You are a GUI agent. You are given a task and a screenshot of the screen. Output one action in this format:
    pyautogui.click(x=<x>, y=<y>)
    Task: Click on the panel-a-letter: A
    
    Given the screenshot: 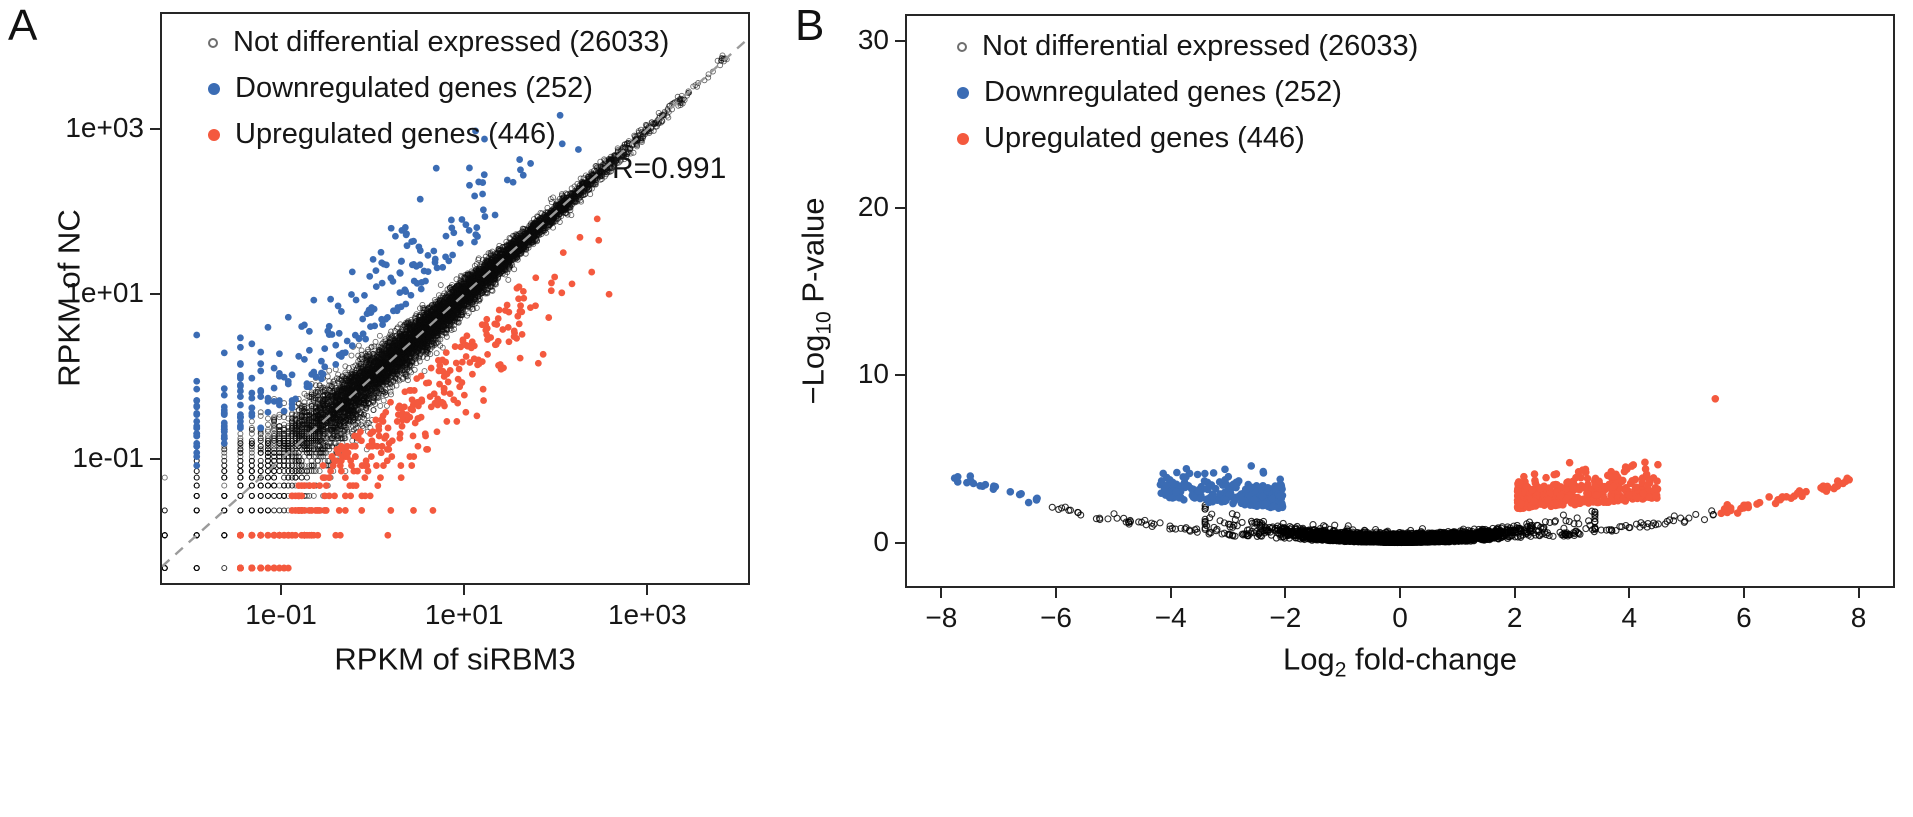 What is the action you would take?
    pyautogui.click(x=23, y=25)
    